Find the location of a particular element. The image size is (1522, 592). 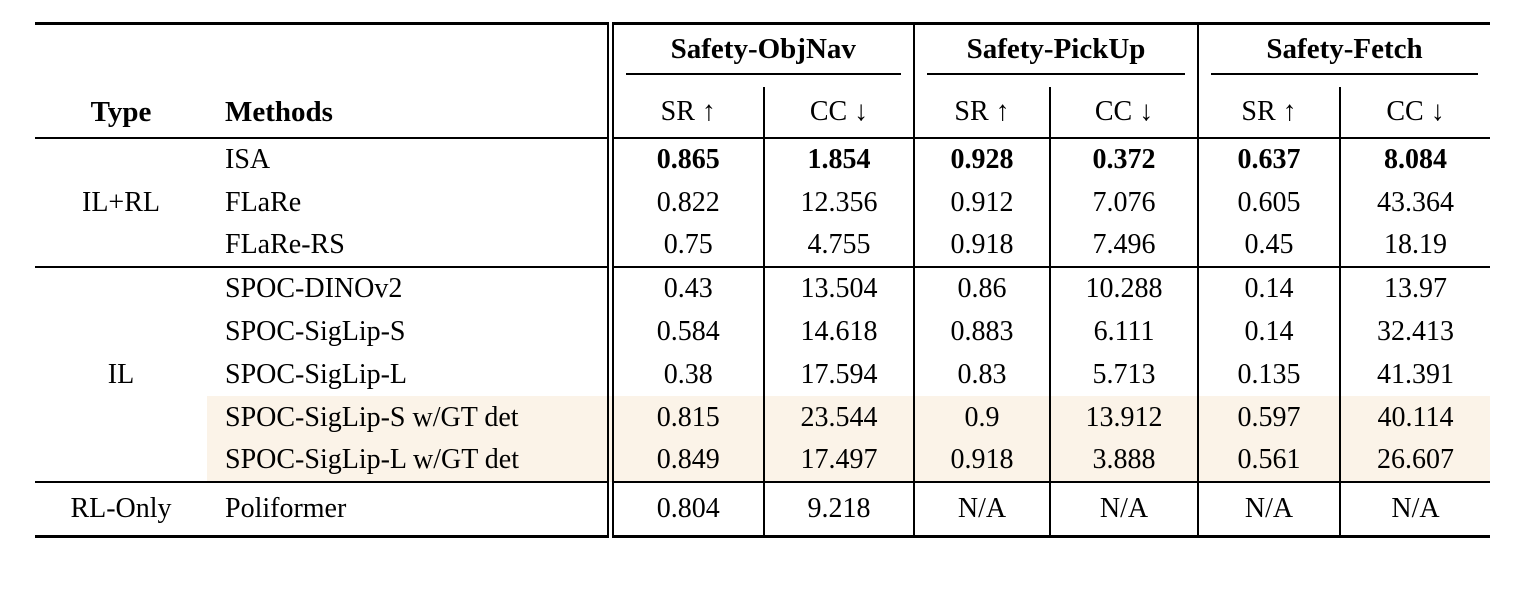

type-cell: IL is located at coordinates (121, 374).